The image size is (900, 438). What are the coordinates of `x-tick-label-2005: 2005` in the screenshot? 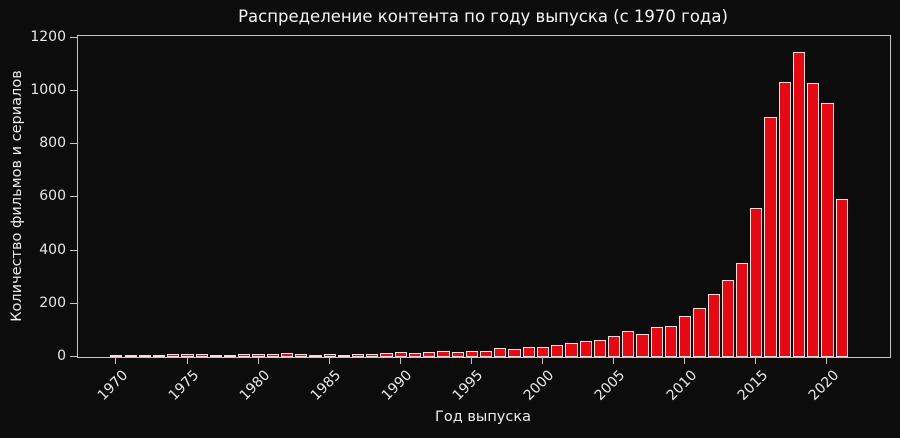 It's located at (610, 385).